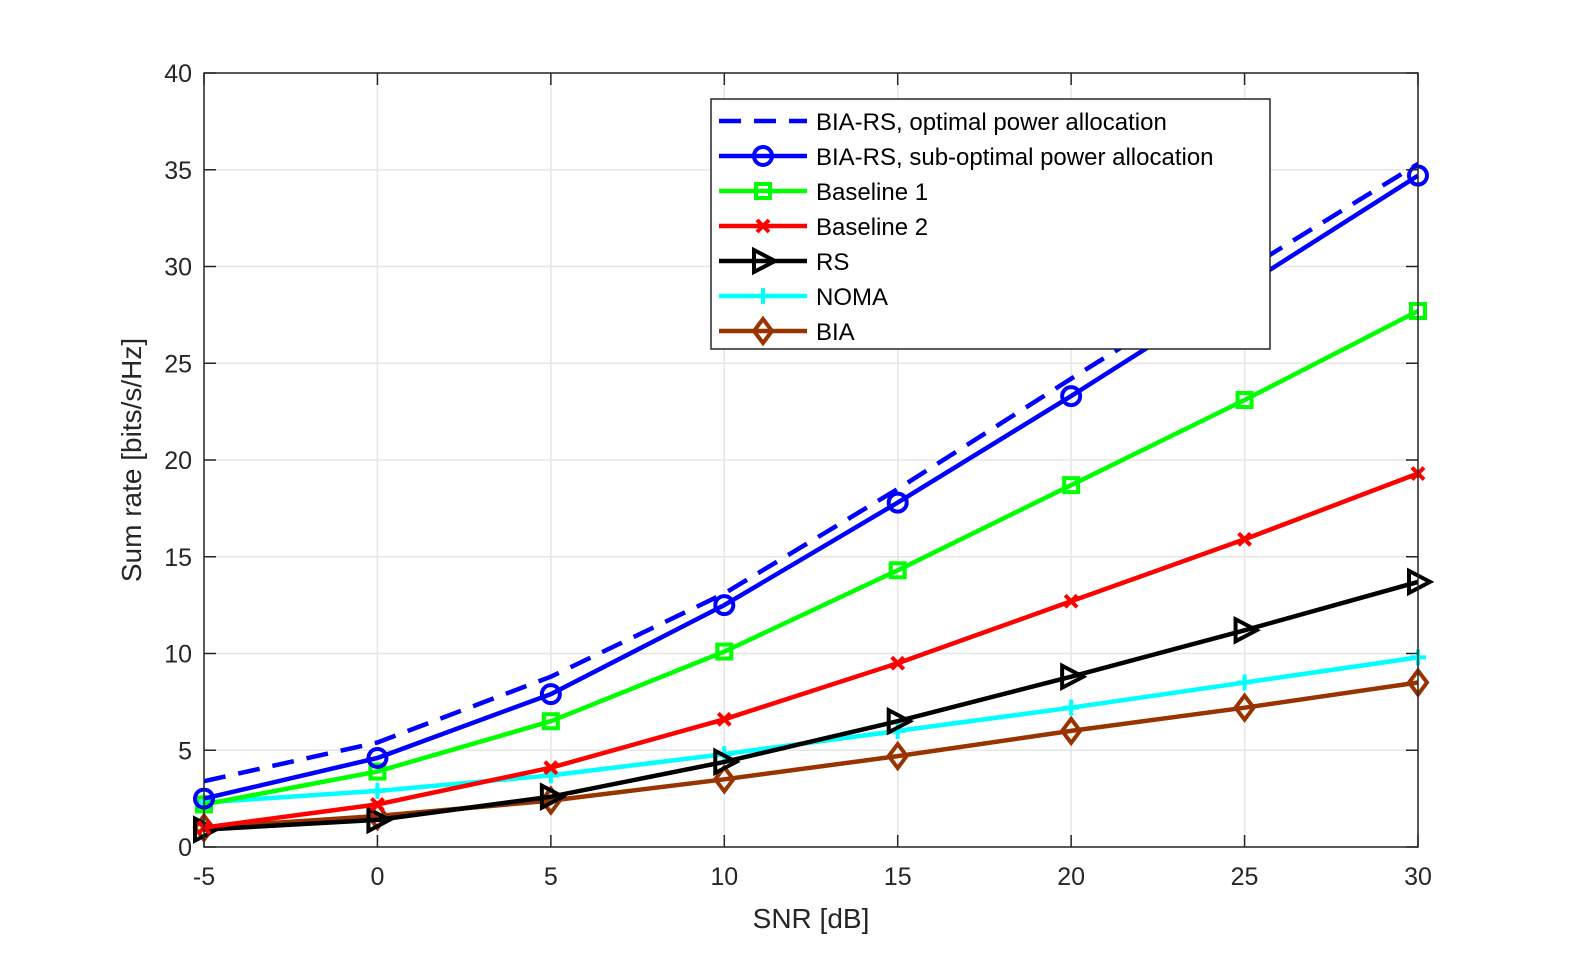 This screenshot has height=957, width=1578. What do you see at coordinates (551, 877) in the screenshot?
I see `x-tick-label: 5` at bounding box center [551, 877].